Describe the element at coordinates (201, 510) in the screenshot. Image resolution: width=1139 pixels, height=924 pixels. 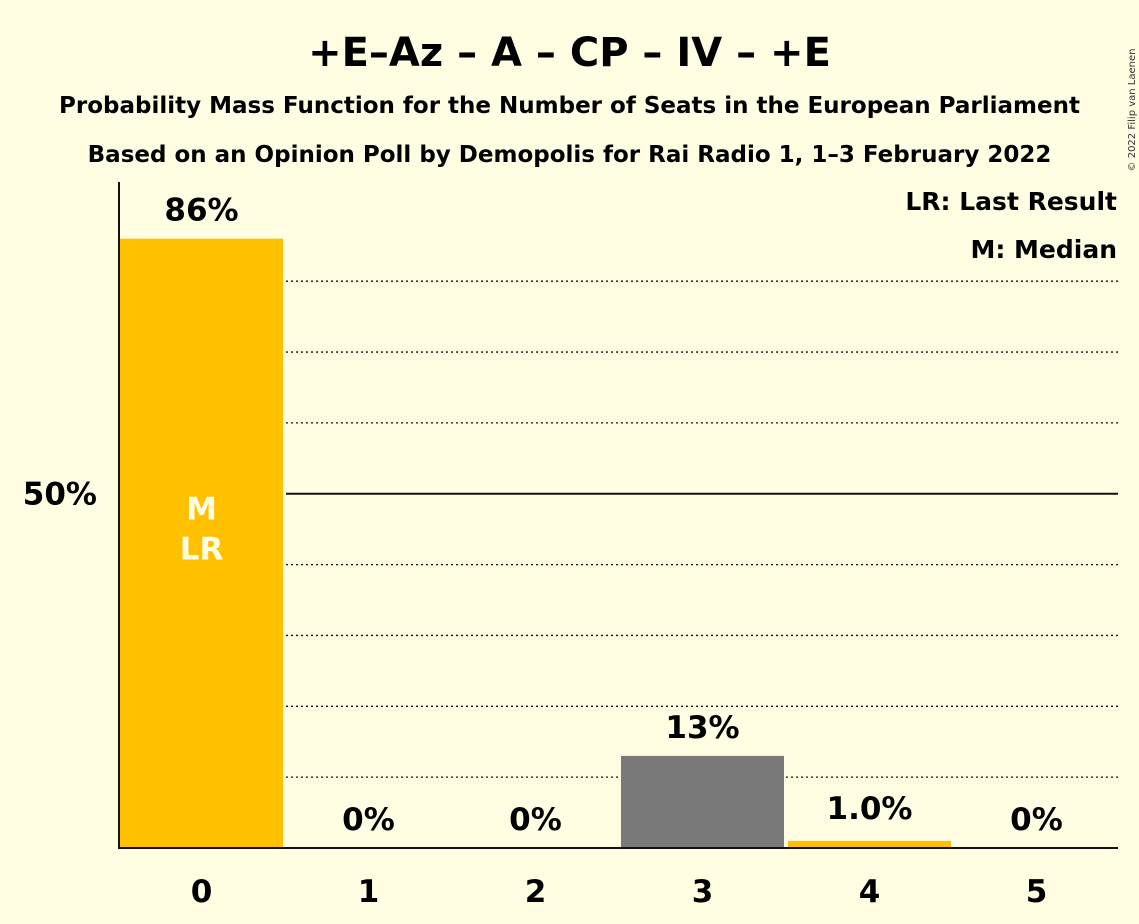
I see `in-bar-marker: M` at that location.